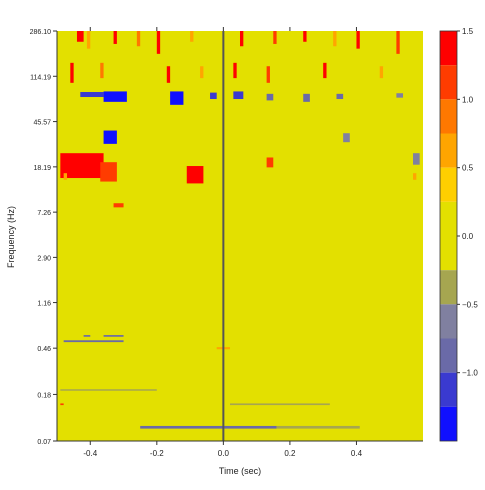  I want to click on x-tick-label: 0.0, so click(224, 453).